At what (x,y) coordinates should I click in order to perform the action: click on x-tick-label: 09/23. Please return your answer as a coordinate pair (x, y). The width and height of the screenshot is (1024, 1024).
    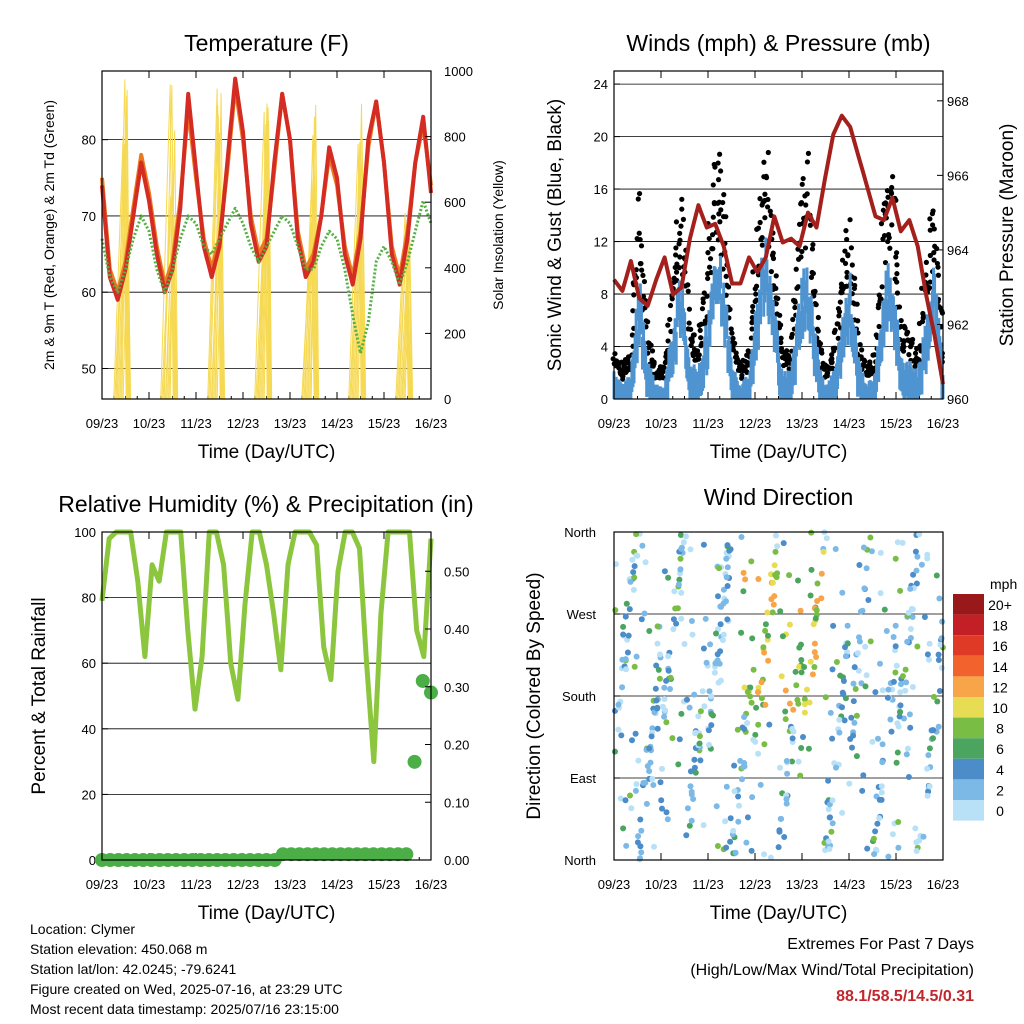
    Looking at the image, I should click on (614, 884).